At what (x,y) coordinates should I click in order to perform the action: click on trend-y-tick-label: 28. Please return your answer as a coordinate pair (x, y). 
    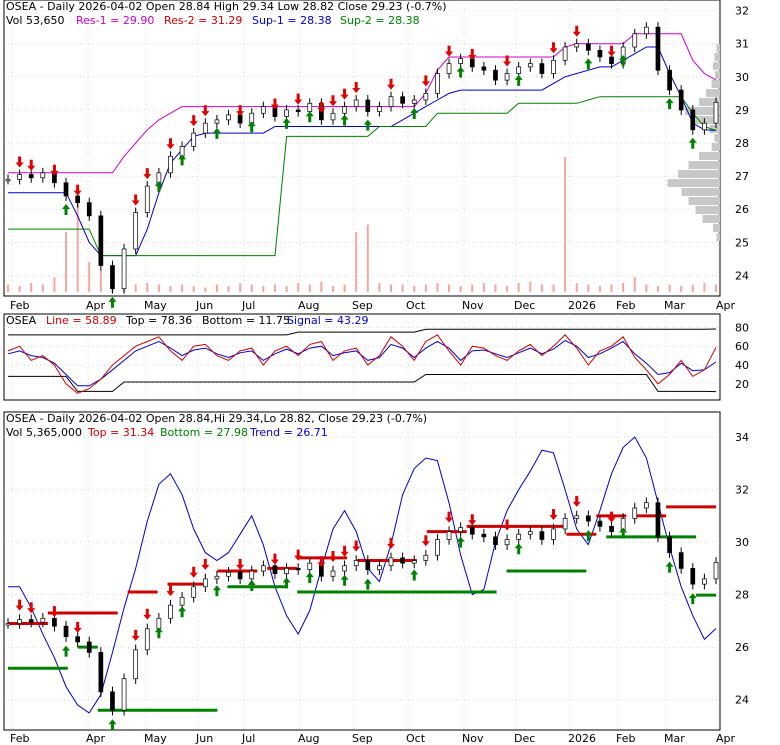
    Looking at the image, I should click on (742, 595).